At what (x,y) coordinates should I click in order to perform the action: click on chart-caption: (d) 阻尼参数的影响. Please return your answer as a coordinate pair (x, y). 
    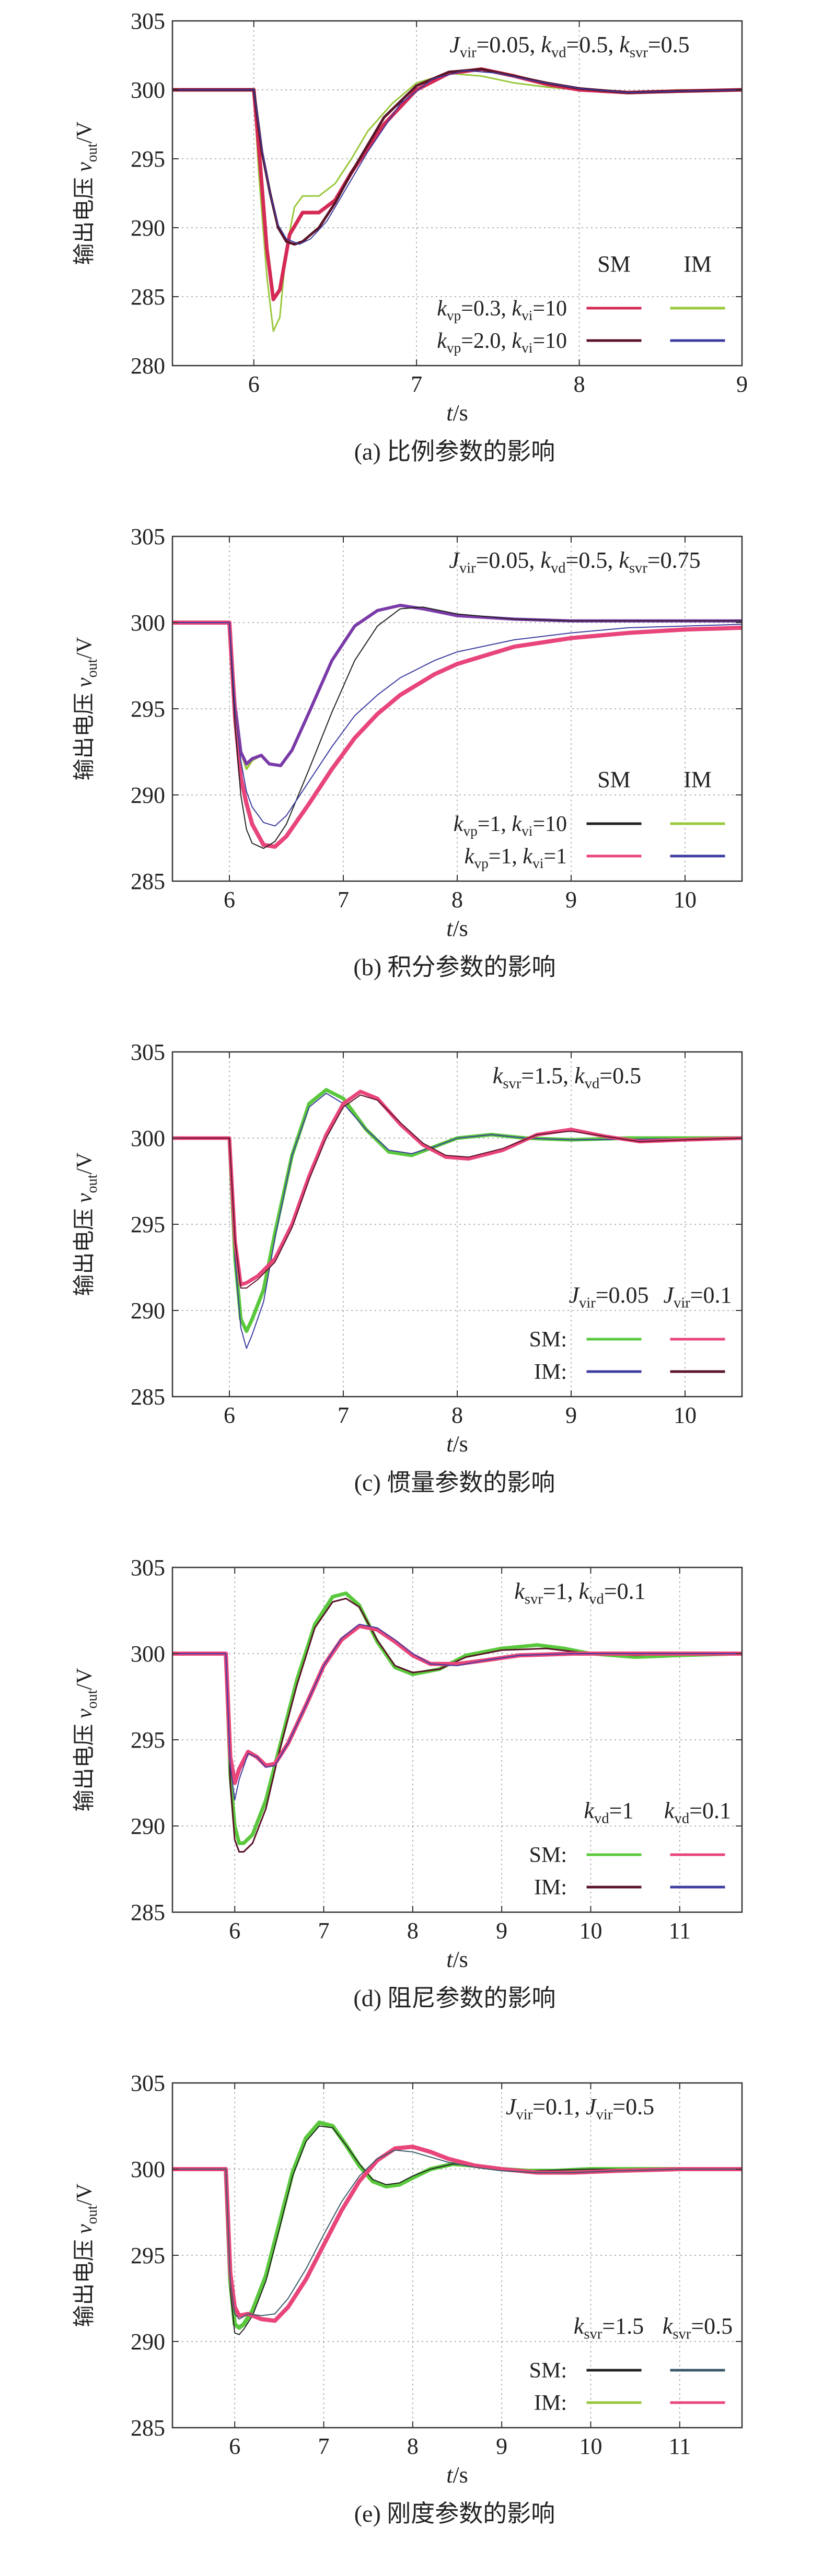
    Looking at the image, I should click on (454, 1998).